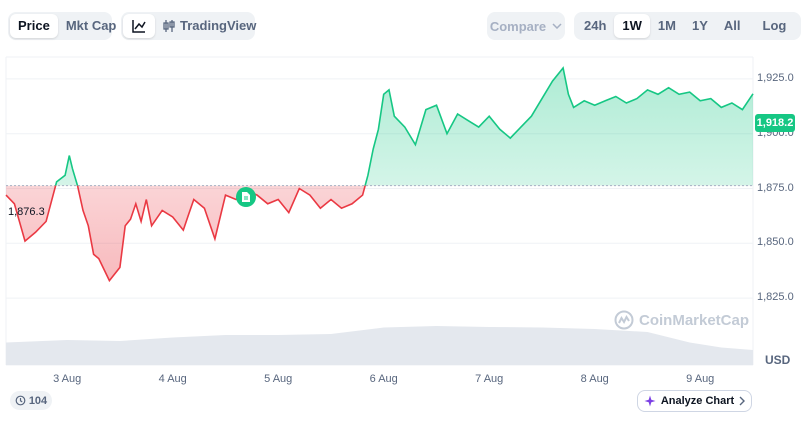  I want to click on ai-sparkle-icon, so click(650, 401).